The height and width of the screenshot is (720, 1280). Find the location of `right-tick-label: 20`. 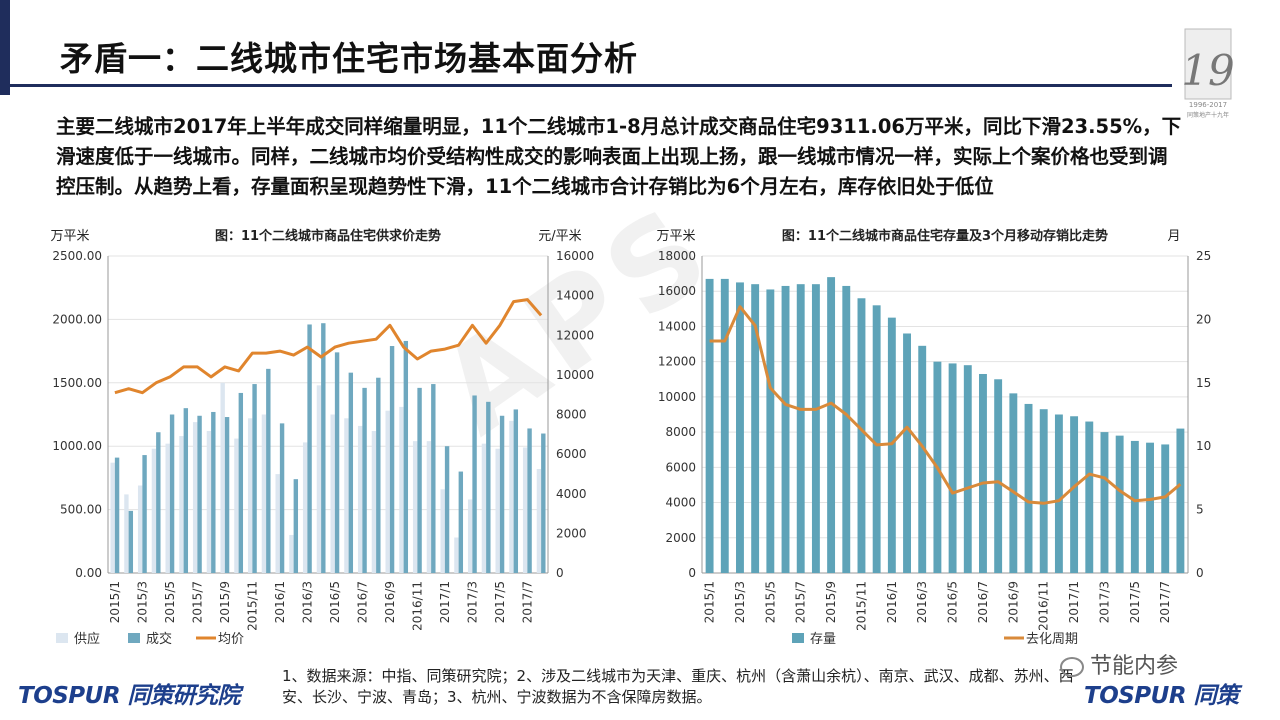

right-tick-label: 20 is located at coordinates (1203, 319).